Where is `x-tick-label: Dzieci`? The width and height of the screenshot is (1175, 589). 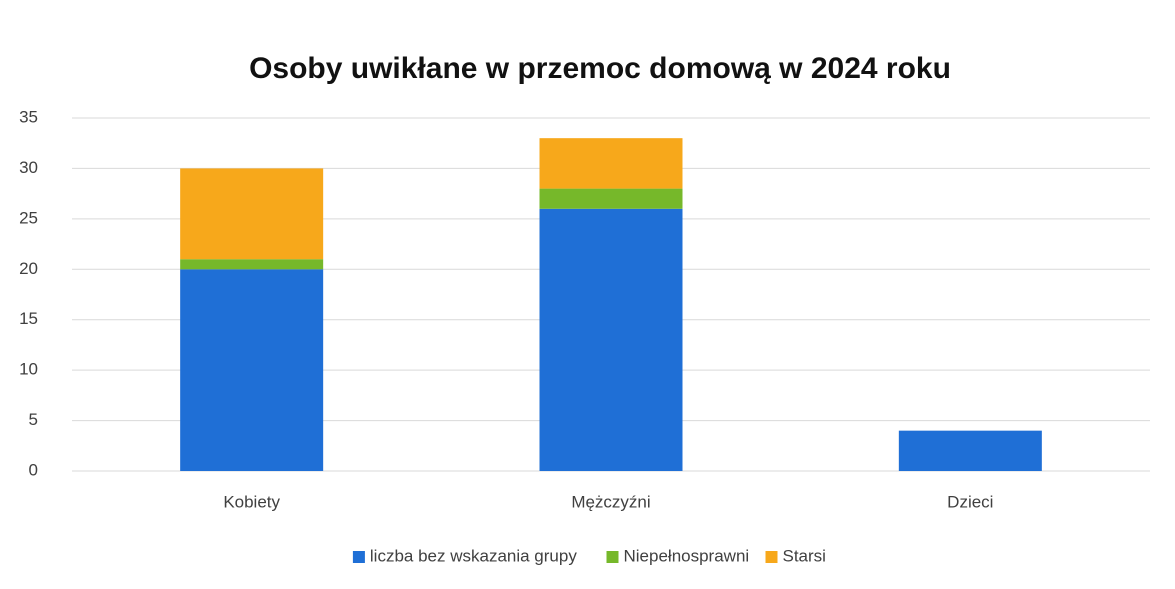
x-tick-label: Dzieci is located at coordinates (970, 501).